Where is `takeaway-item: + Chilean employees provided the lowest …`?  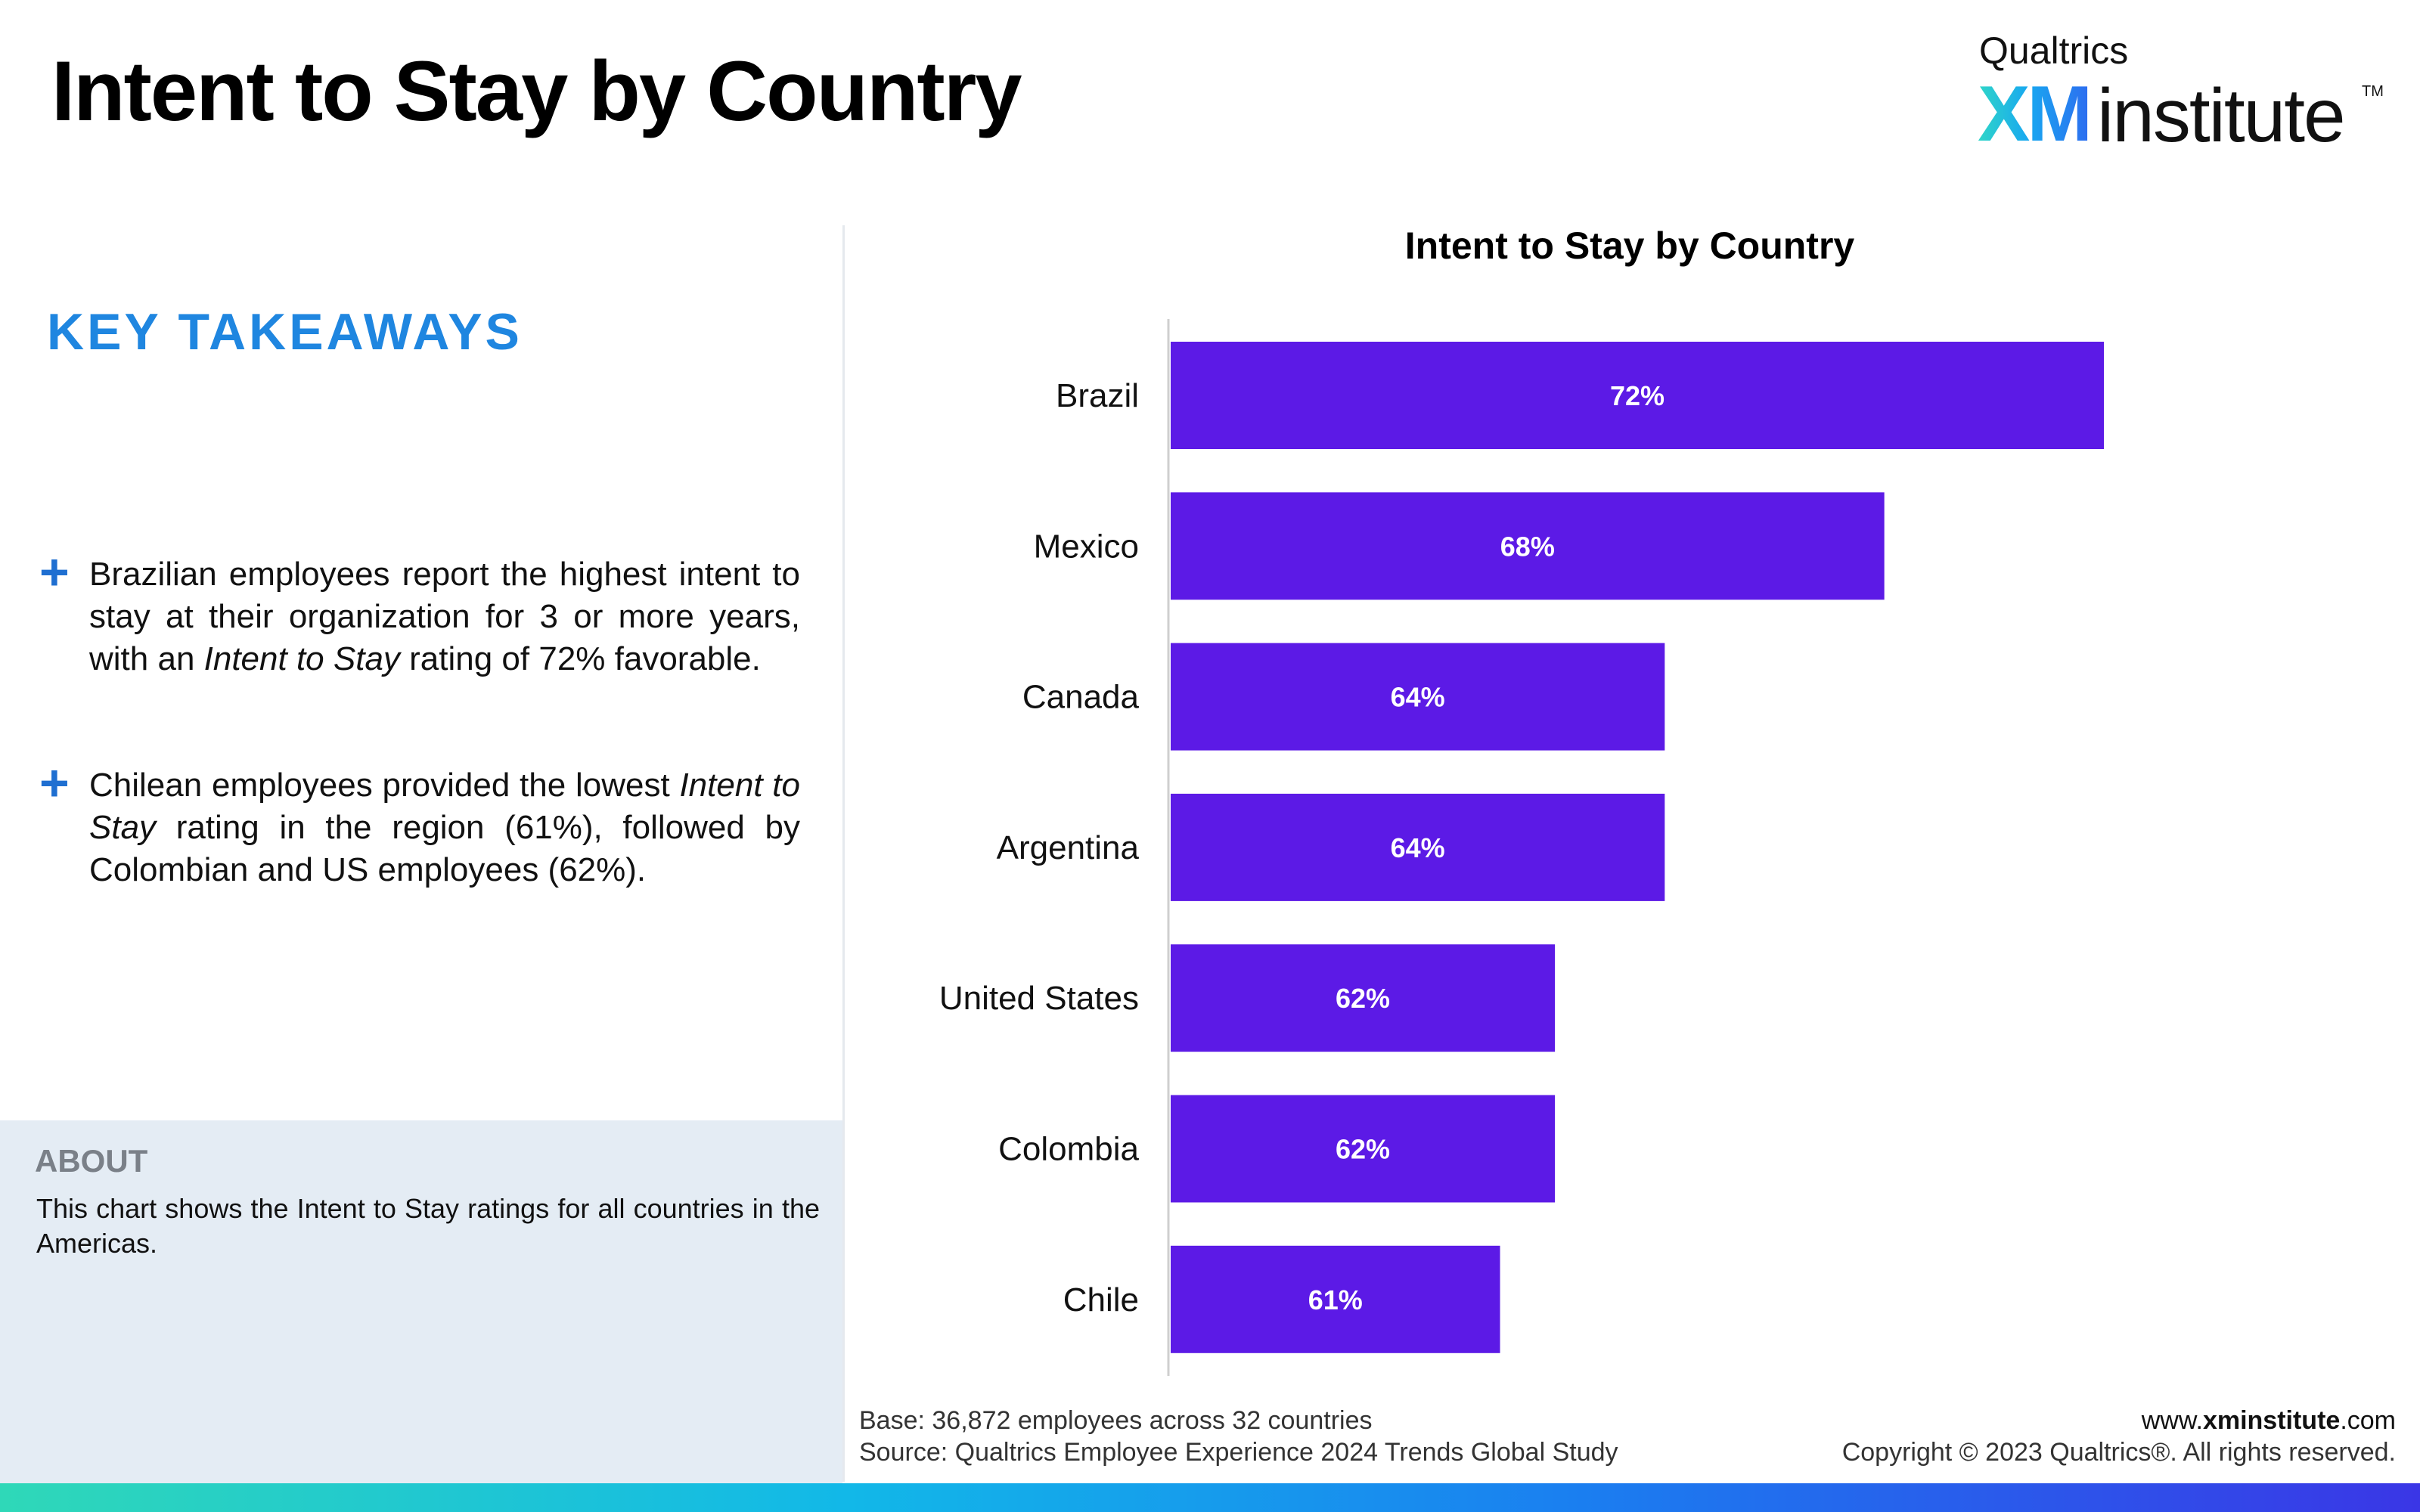
takeaway-item: + Chilean employees provided the lowest … is located at coordinates (419, 823).